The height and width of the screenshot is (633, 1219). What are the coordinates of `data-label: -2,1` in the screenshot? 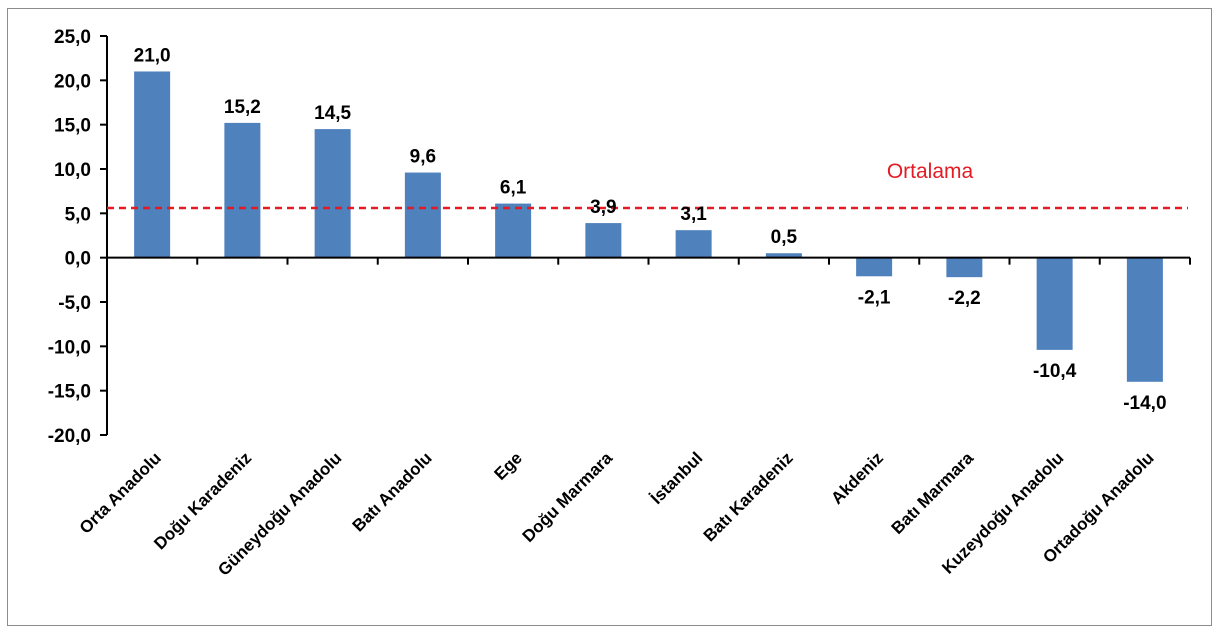 It's located at (874, 297).